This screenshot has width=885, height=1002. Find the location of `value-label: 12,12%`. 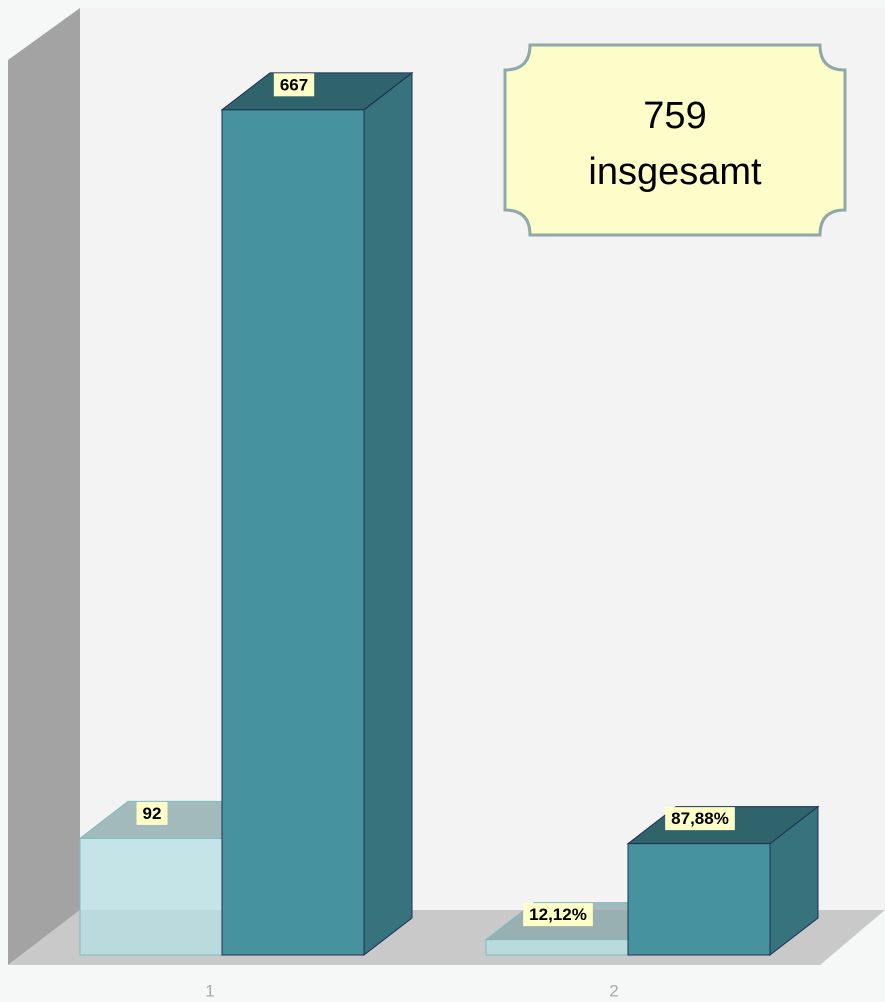

value-label: 12,12% is located at coordinates (558, 914).